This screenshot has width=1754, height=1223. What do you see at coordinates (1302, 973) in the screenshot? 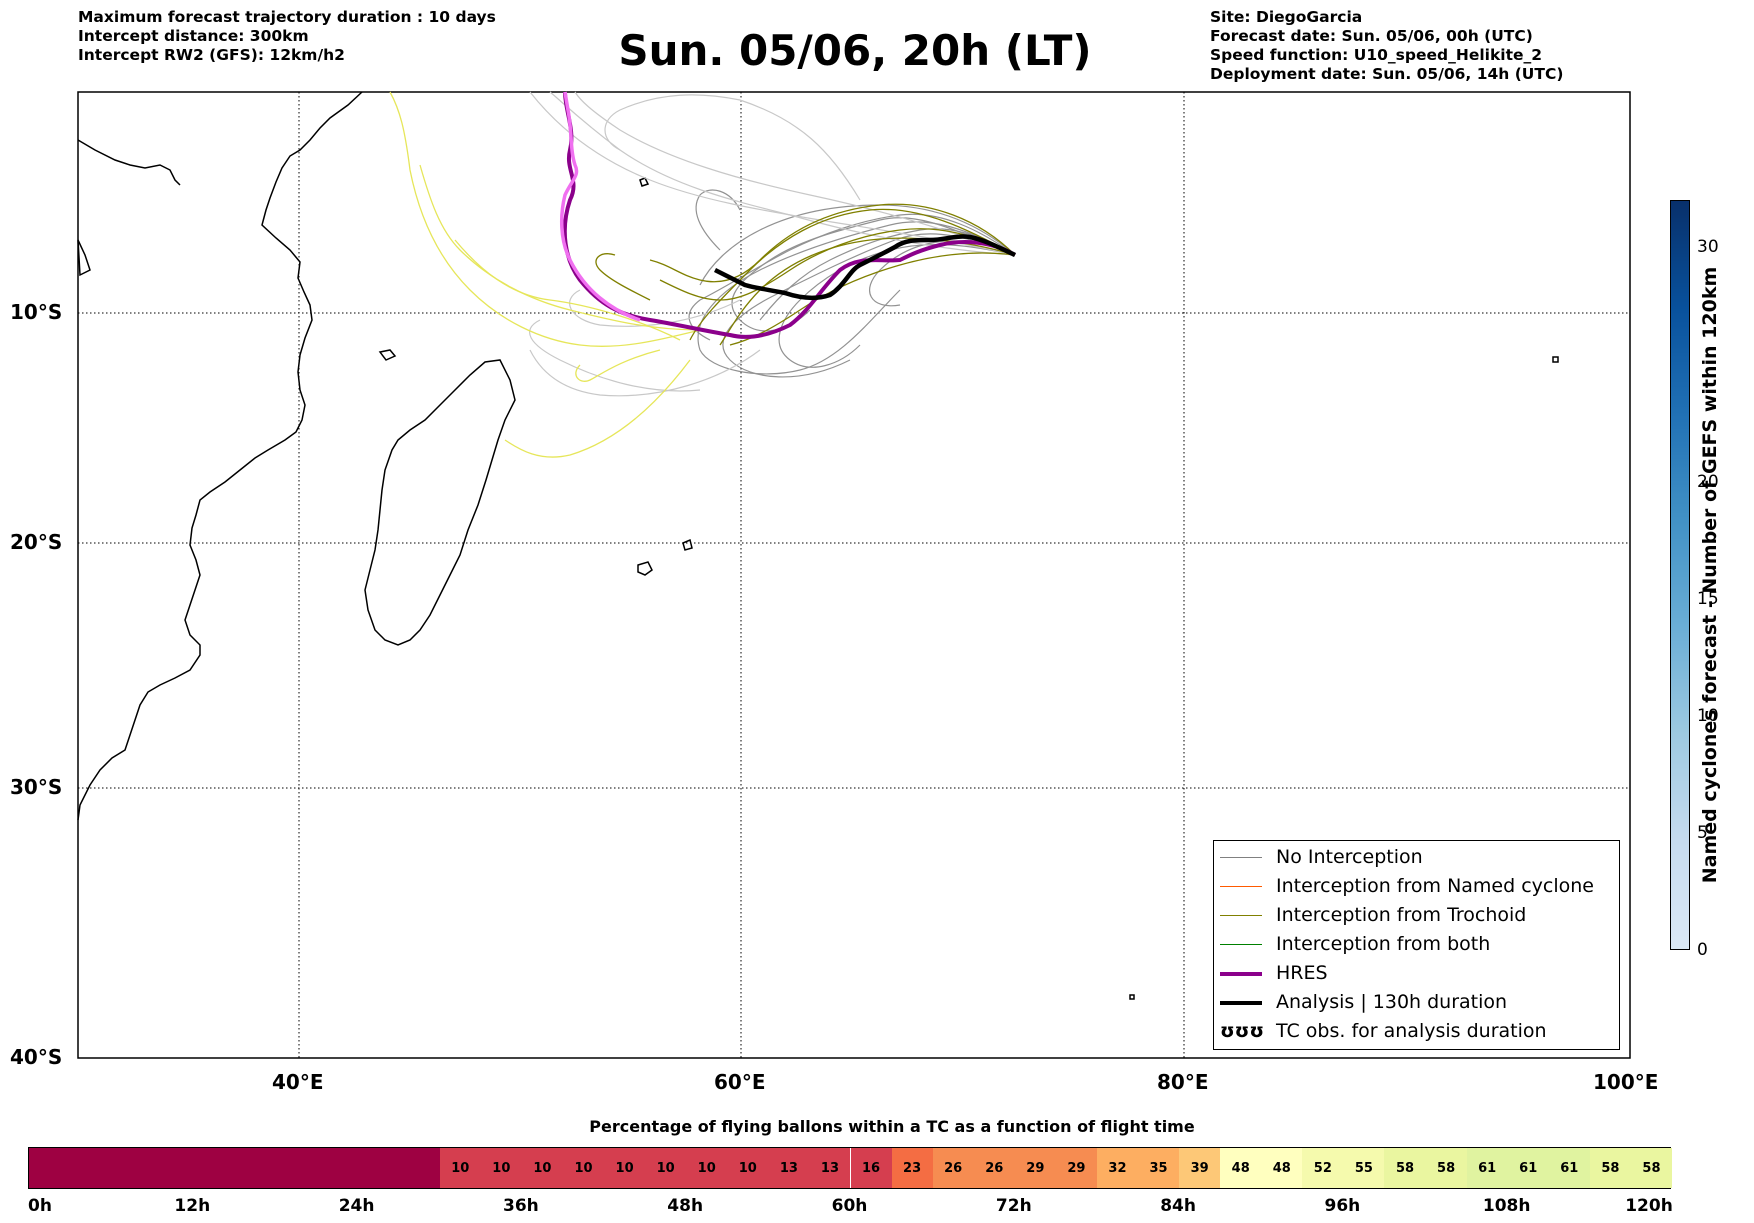
I see `legend-label: HRES` at bounding box center [1302, 973].